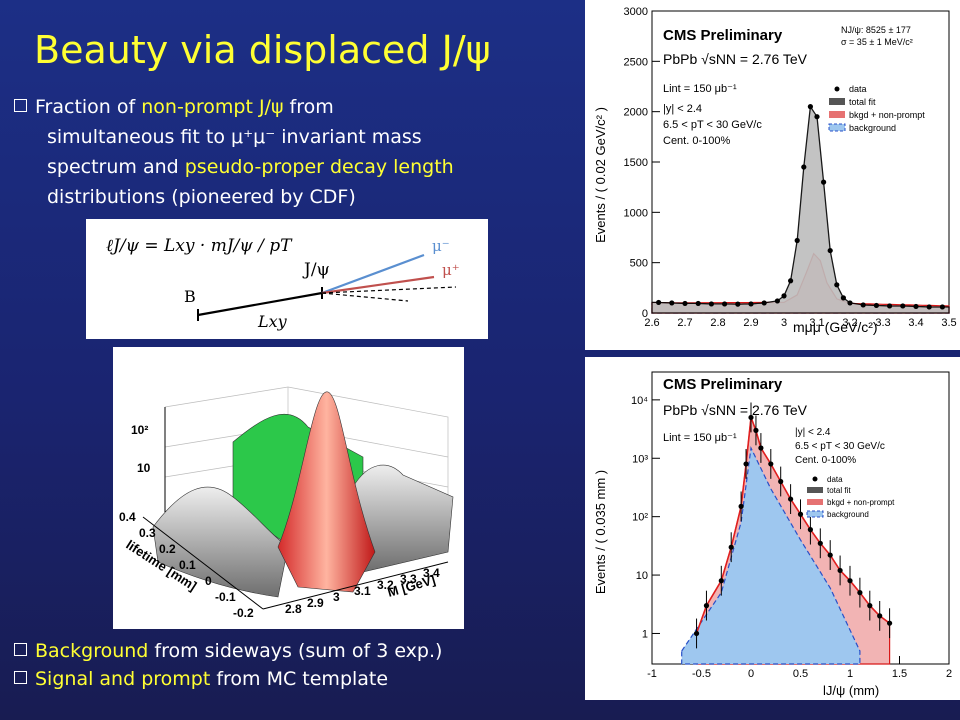 Image resolution: width=960 pixels, height=720 pixels. Describe the element at coordinates (260, 304) in the screenshot. I see `b-flight-line` at that location.